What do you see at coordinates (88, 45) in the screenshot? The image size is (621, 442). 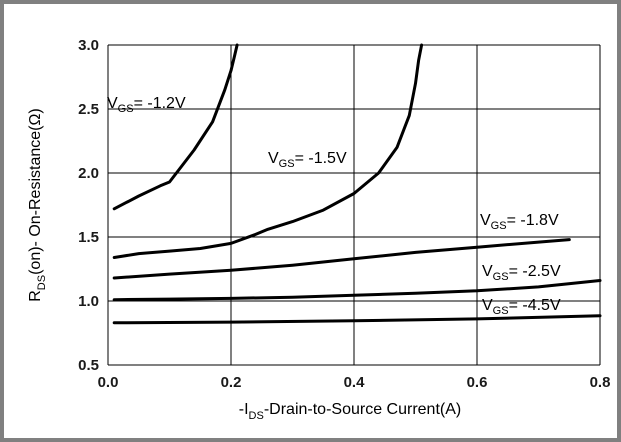 I see `y-tick-label-5: 3.0` at bounding box center [88, 45].